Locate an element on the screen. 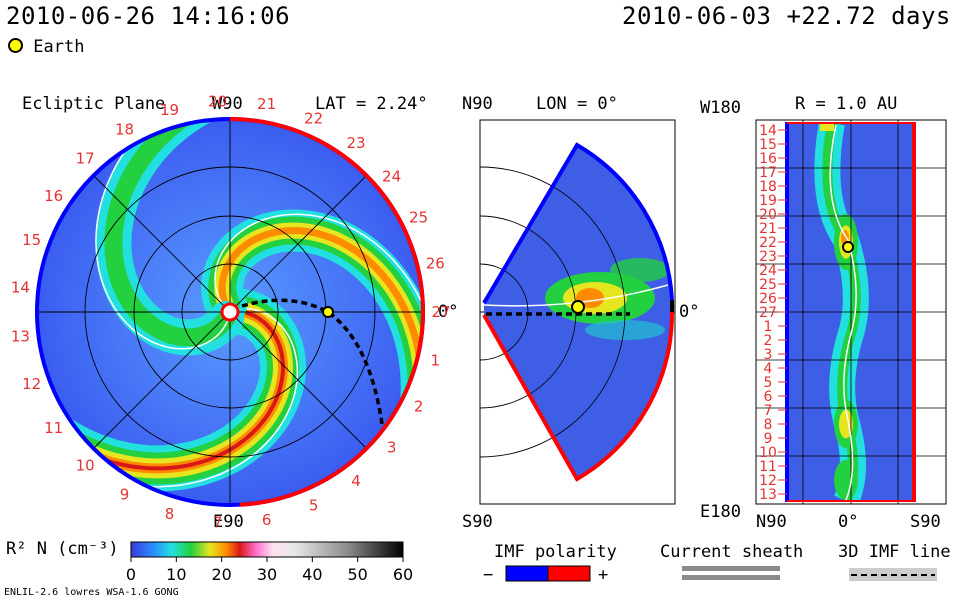  radial-tick-label: 18 is located at coordinates (768, 187).